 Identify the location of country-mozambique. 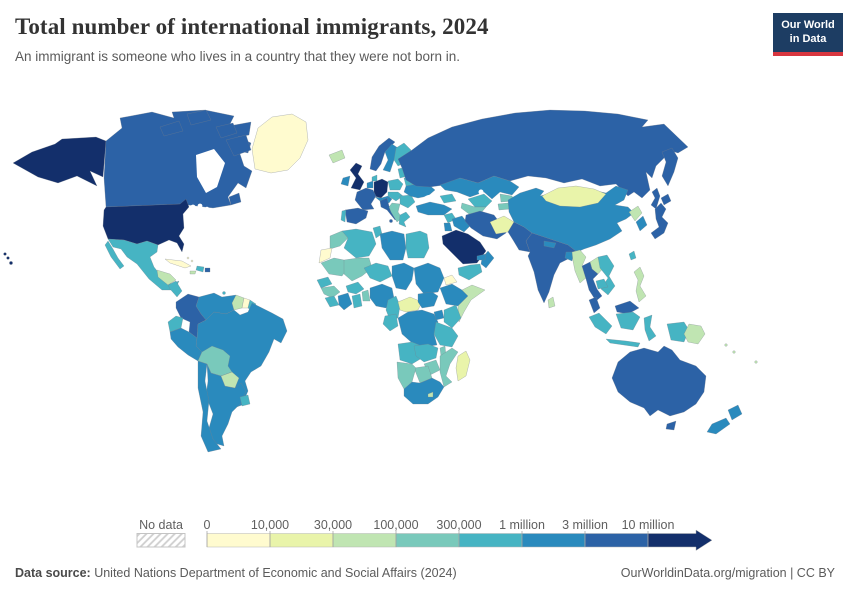
(449, 367).